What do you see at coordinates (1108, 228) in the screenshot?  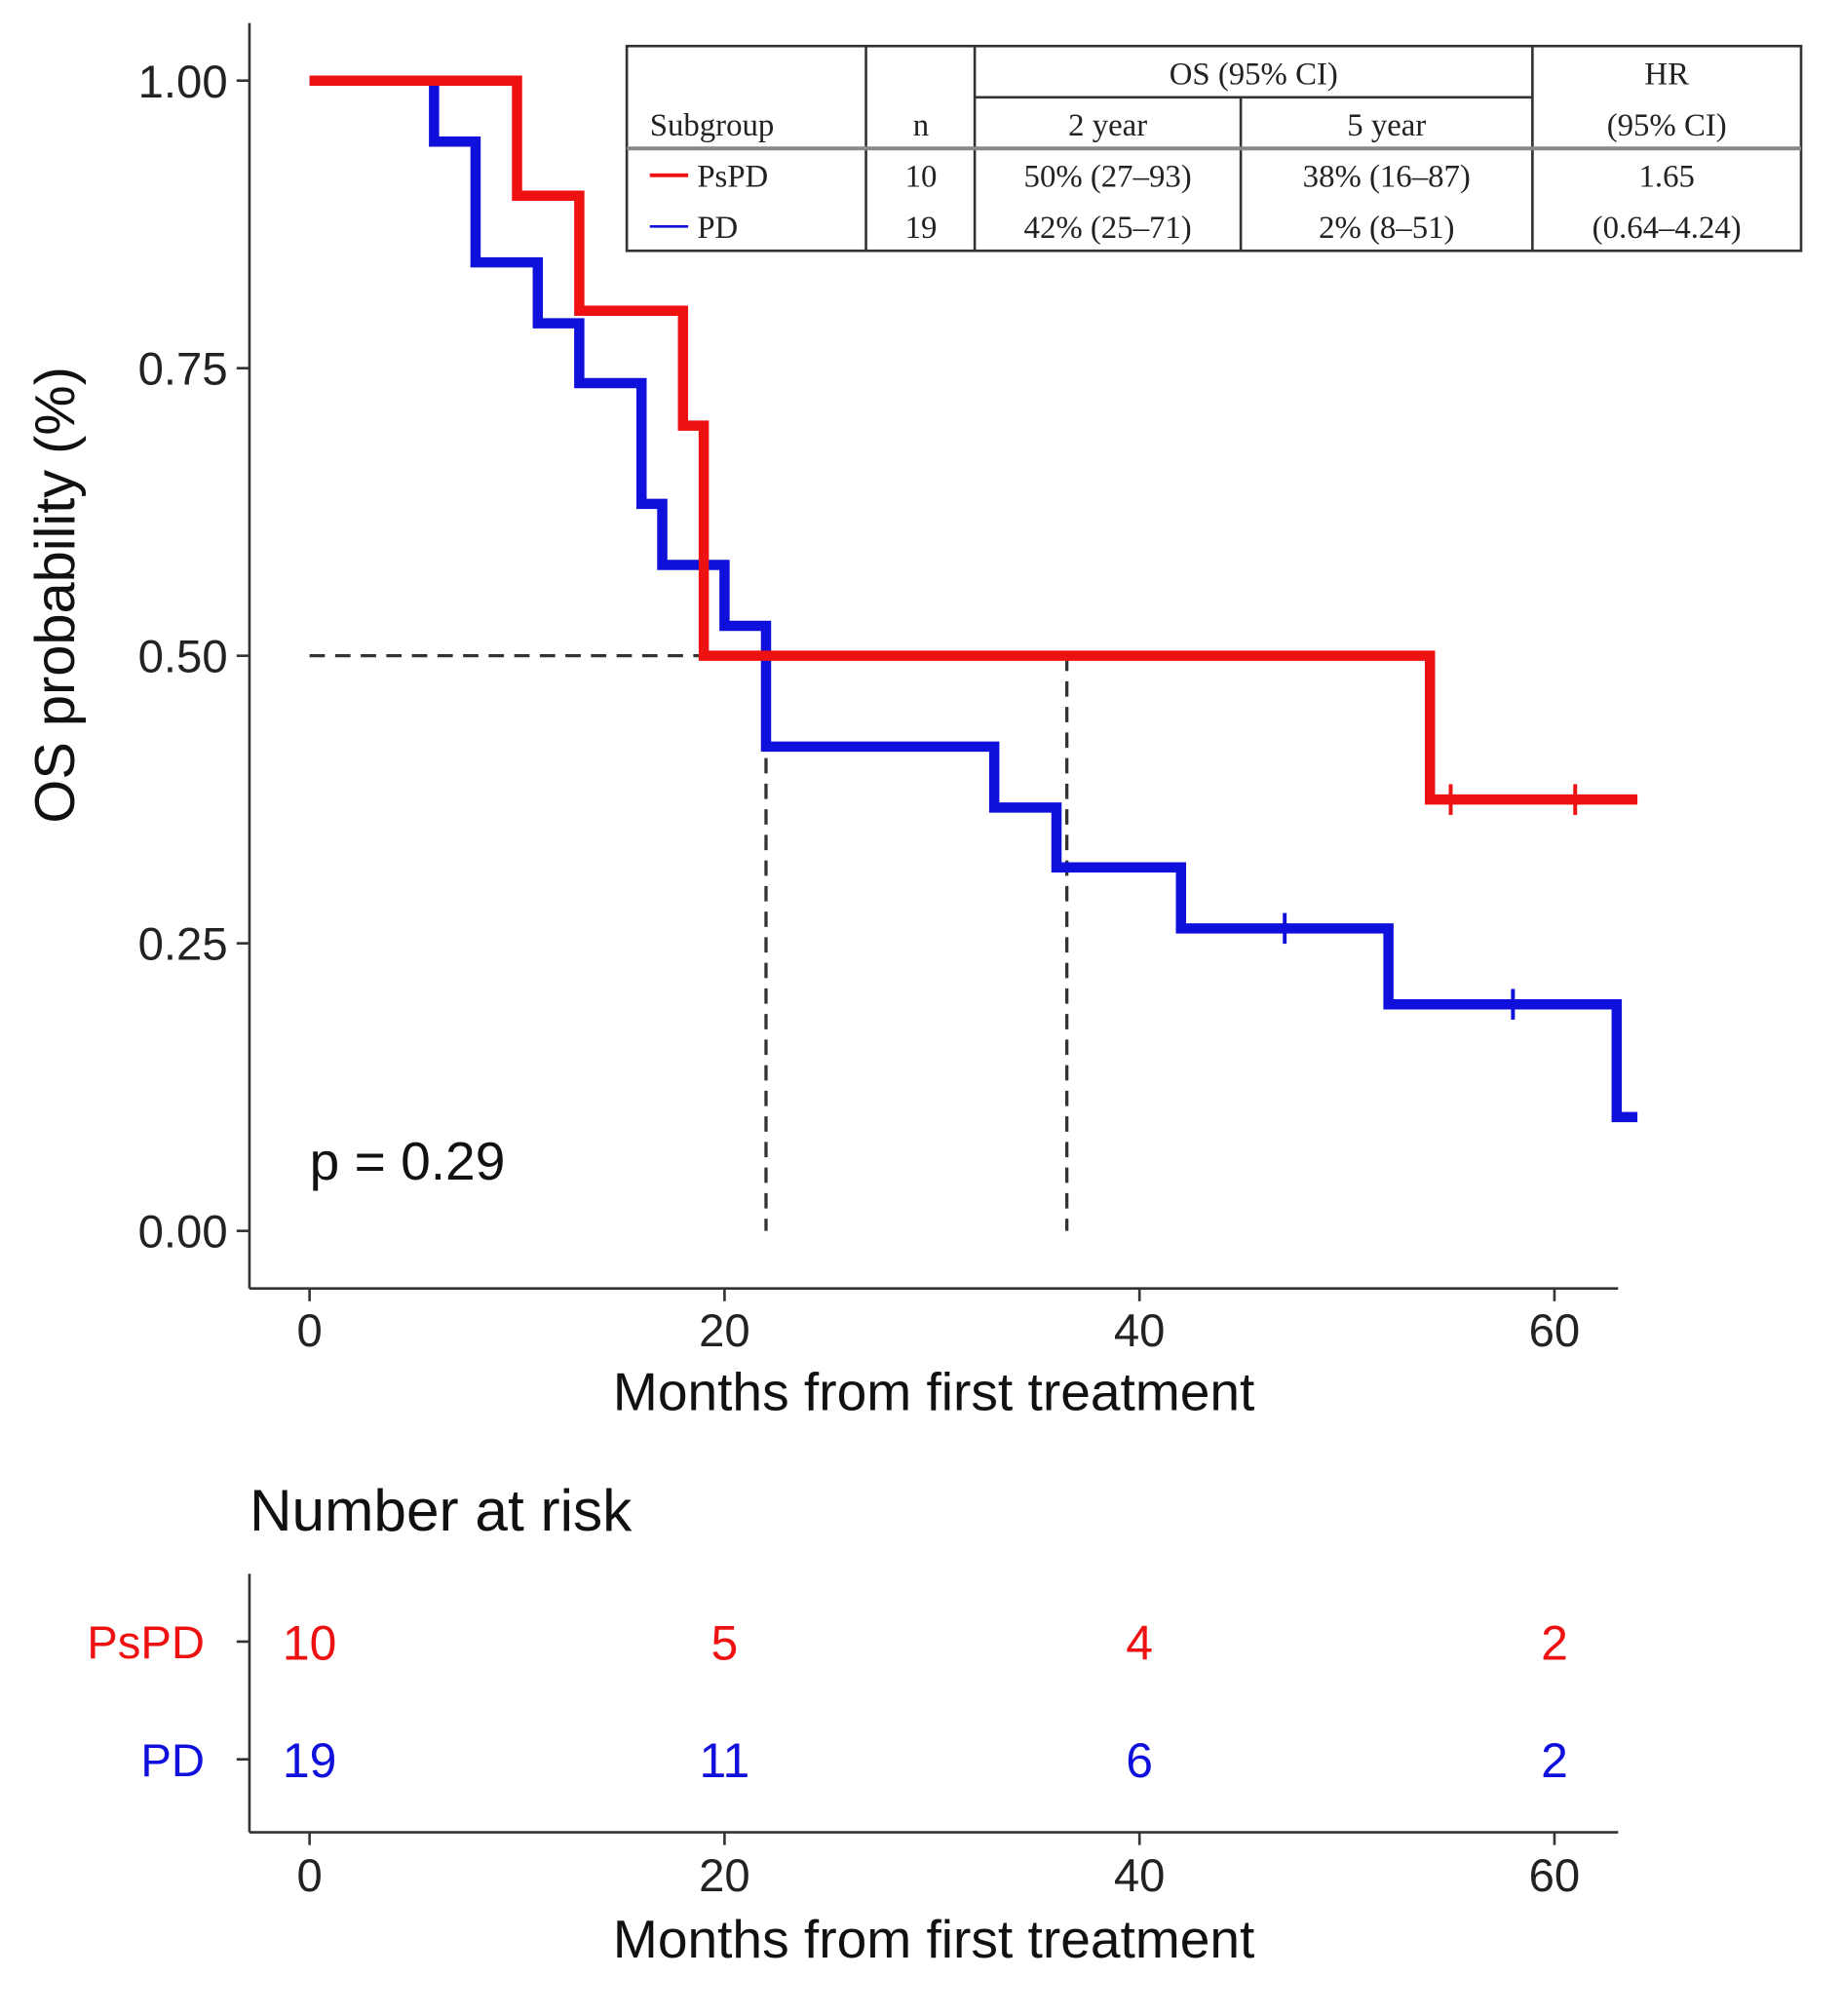 I see `svg-text: 42% (25–71)` at bounding box center [1108, 228].